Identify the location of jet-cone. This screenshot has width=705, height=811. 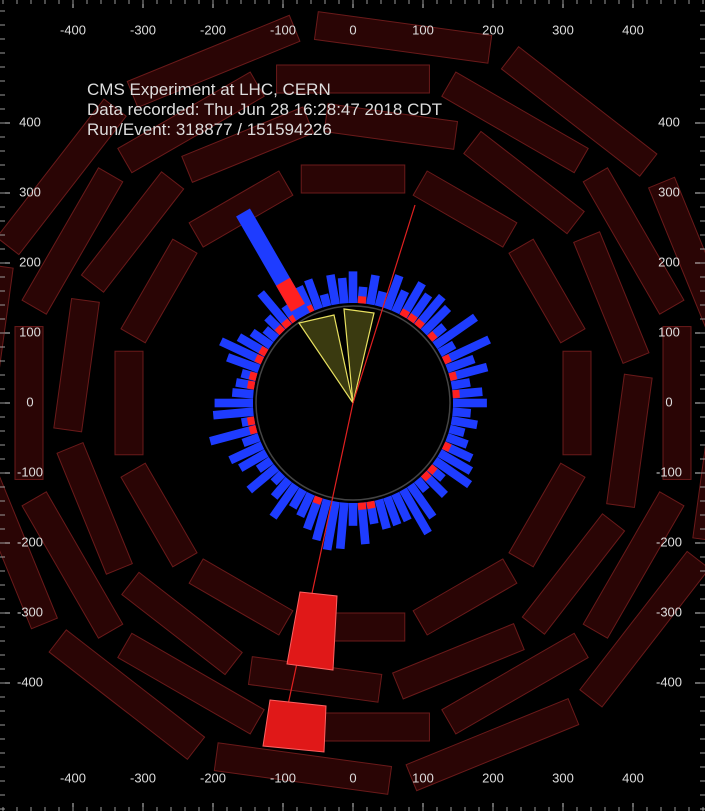
(326, 359).